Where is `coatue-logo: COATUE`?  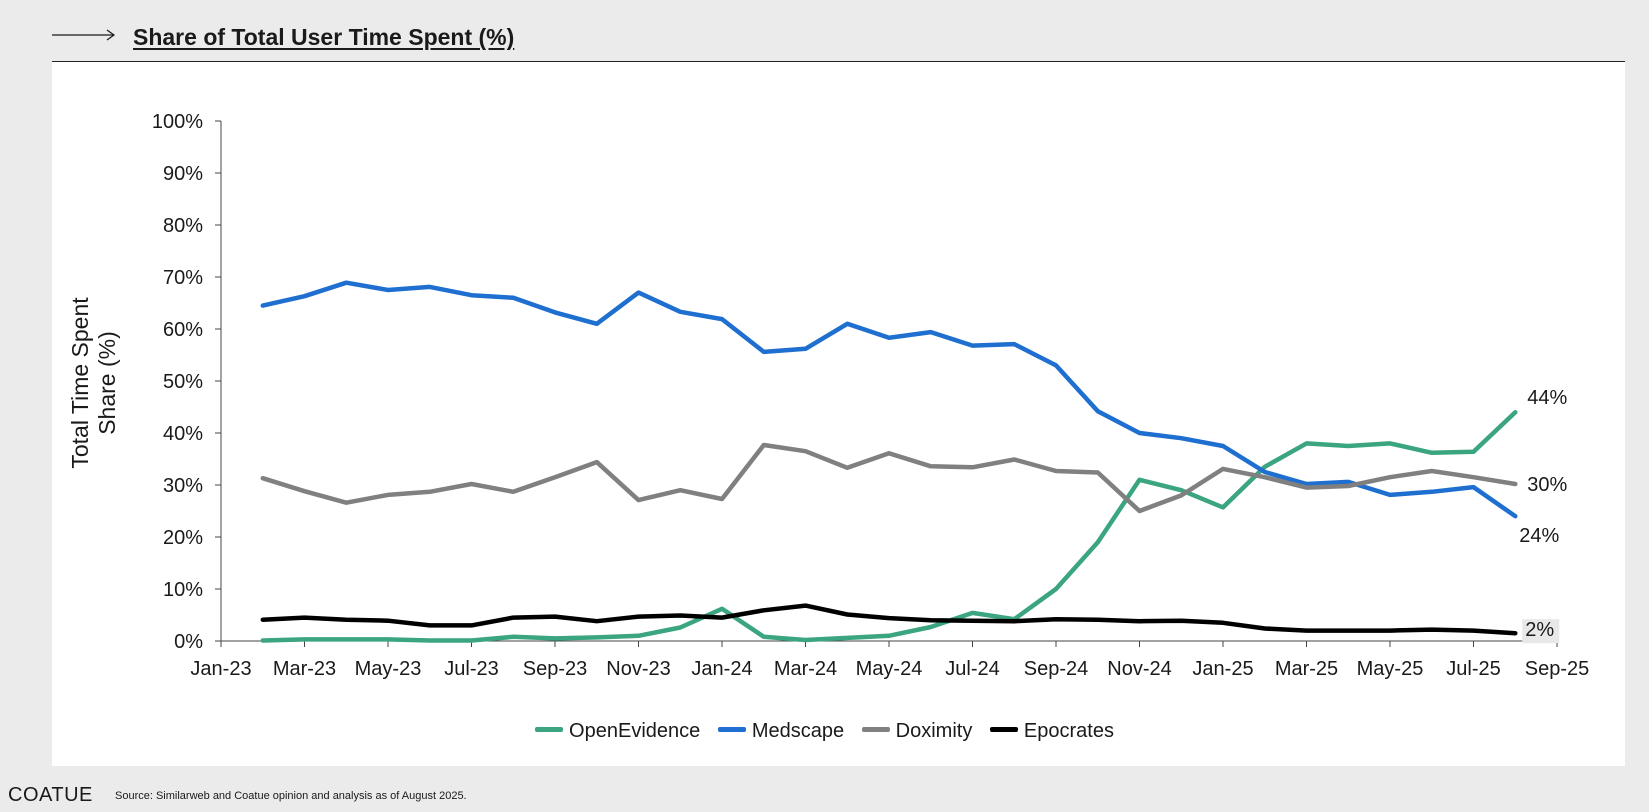 coatue-logo: COATUE is located at coordinates (50, 795).